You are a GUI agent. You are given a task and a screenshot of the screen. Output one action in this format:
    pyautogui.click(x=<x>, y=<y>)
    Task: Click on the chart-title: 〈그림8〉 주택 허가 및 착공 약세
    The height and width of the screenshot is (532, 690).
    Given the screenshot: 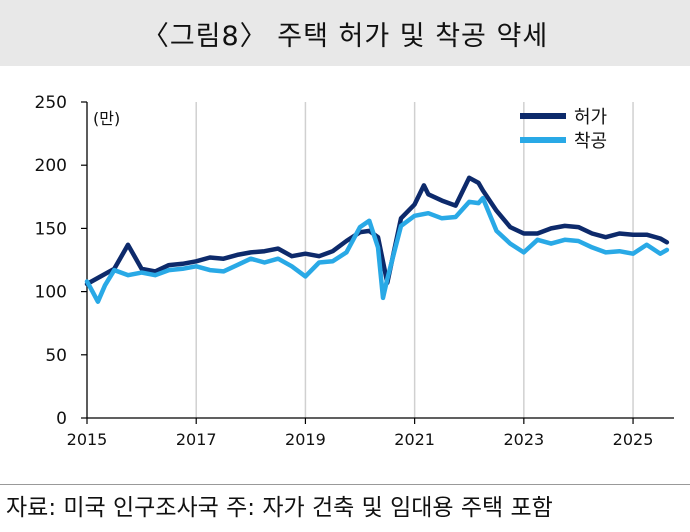 What is the action you would take?
    pyautogui.click(x=345, y=36)
    